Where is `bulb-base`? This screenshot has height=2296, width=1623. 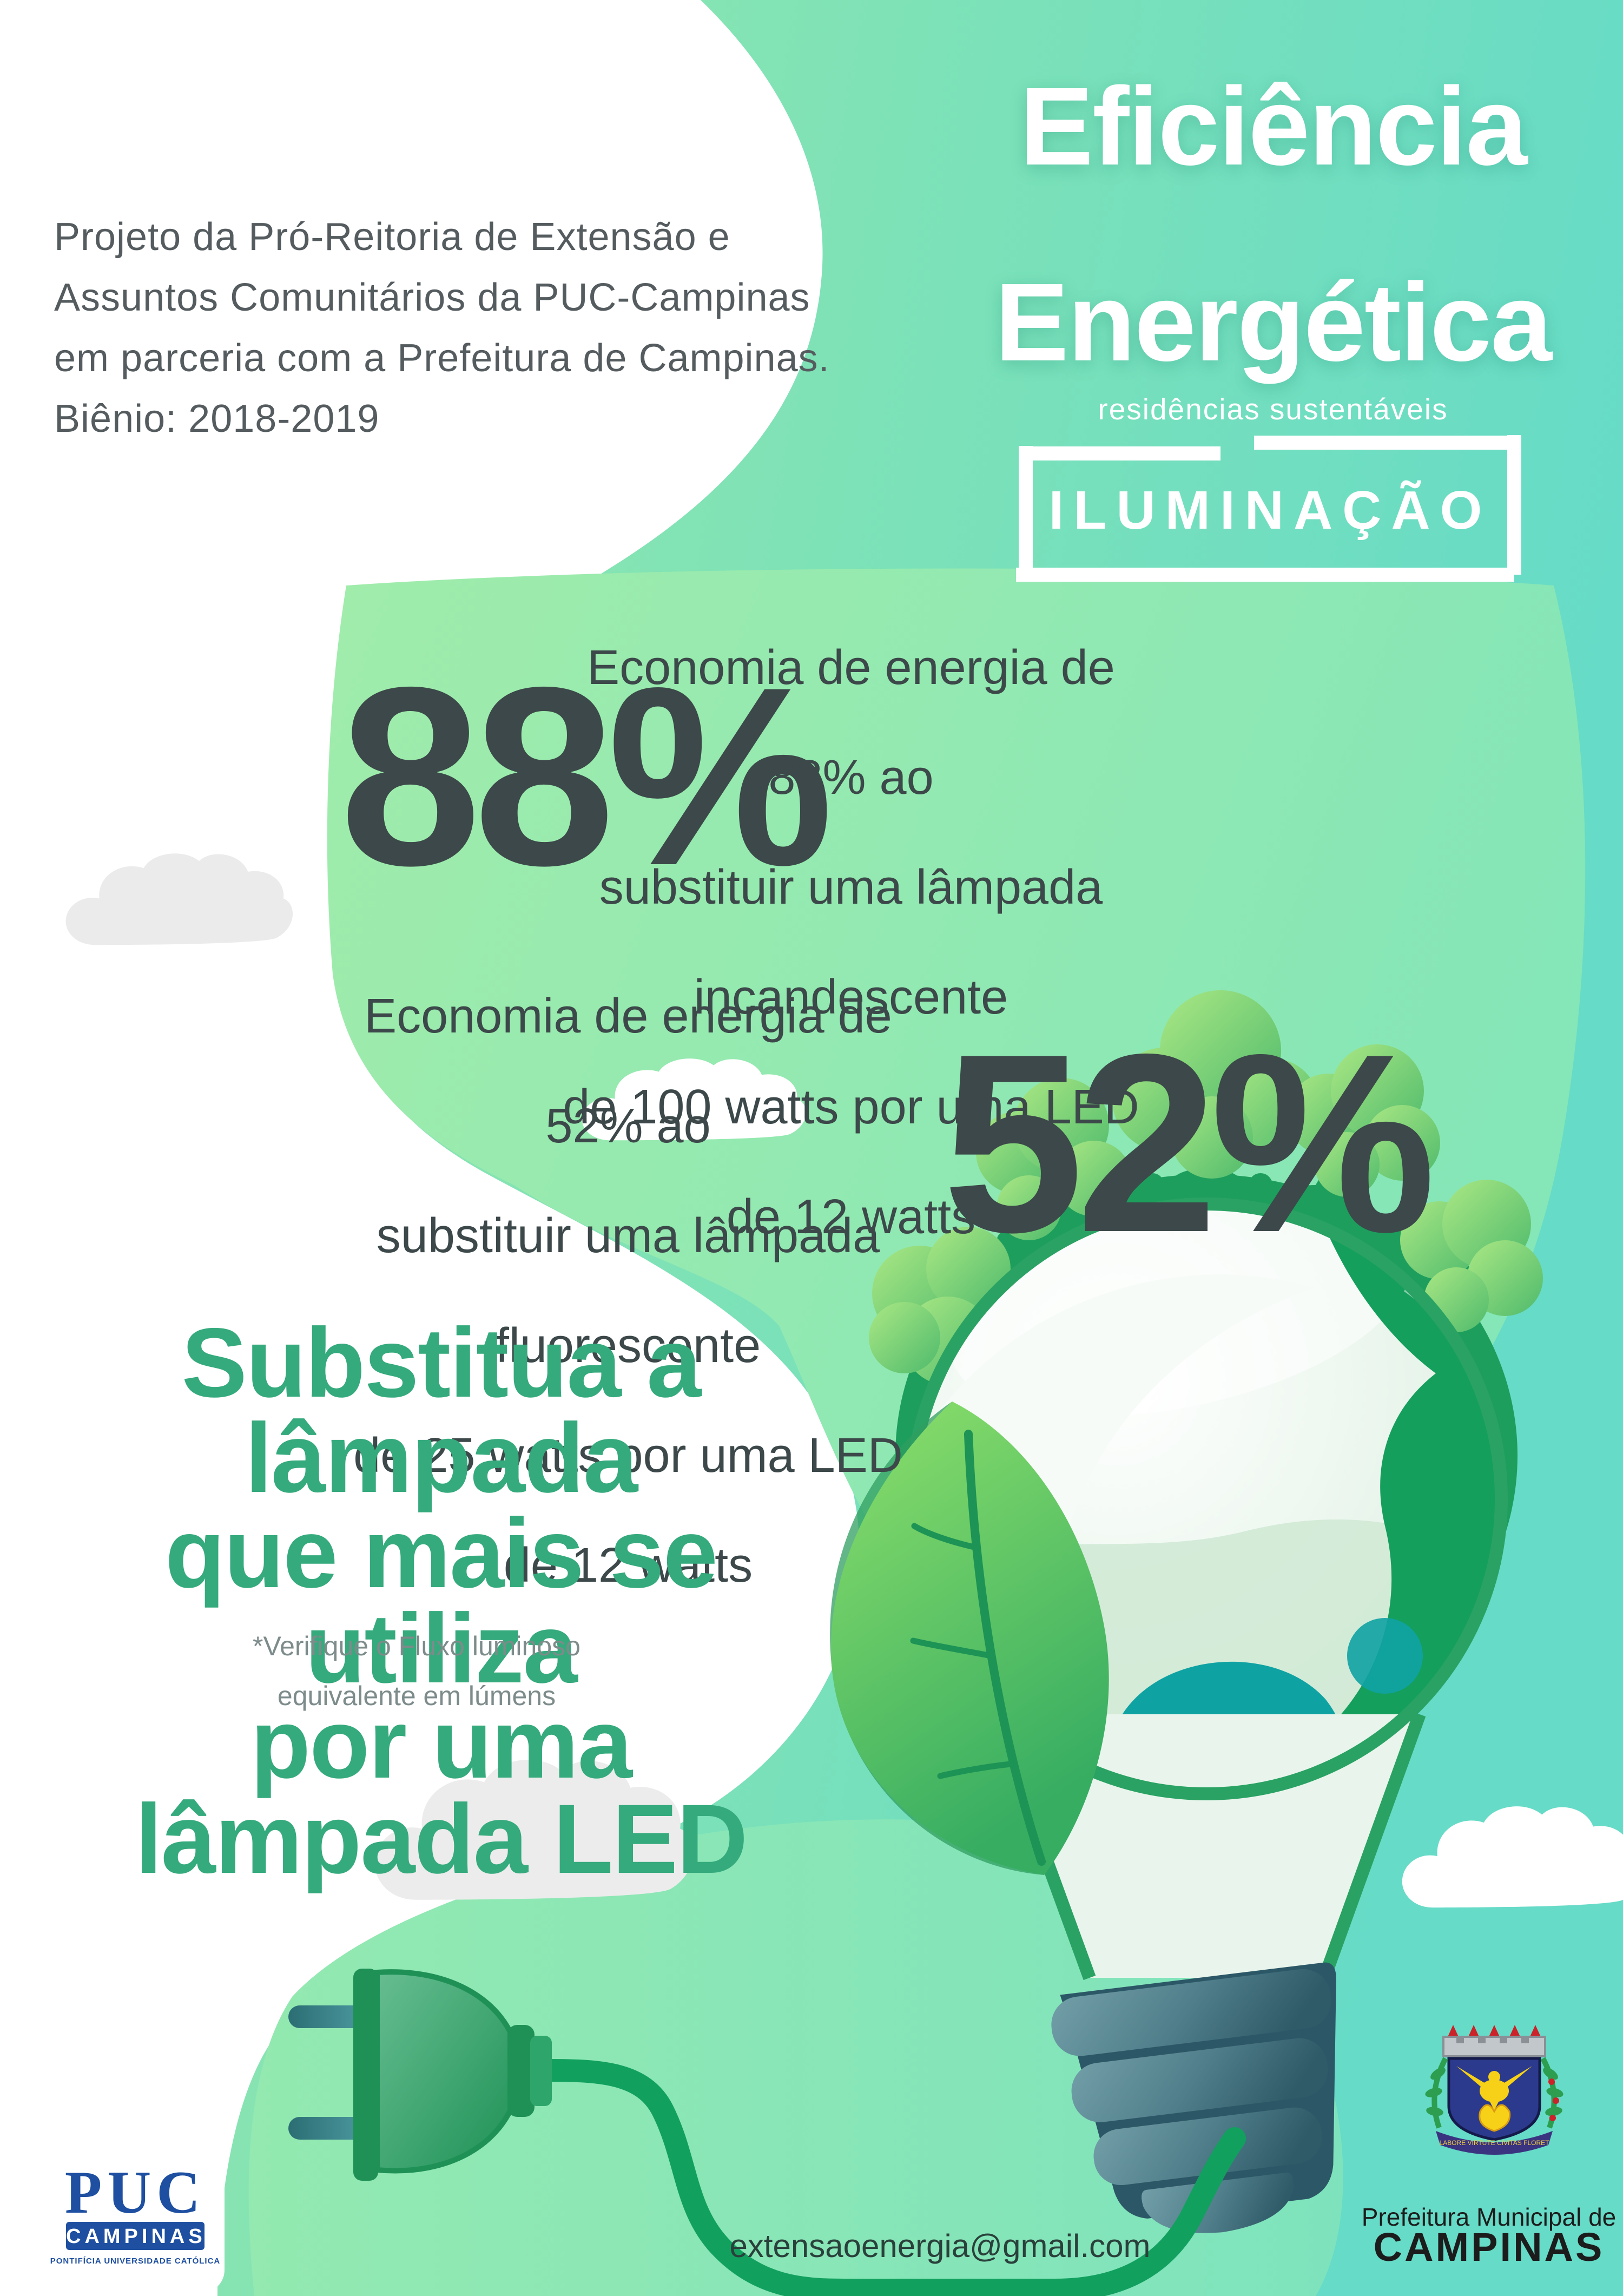
bulb-base is located at coordinates (1194, 2097).